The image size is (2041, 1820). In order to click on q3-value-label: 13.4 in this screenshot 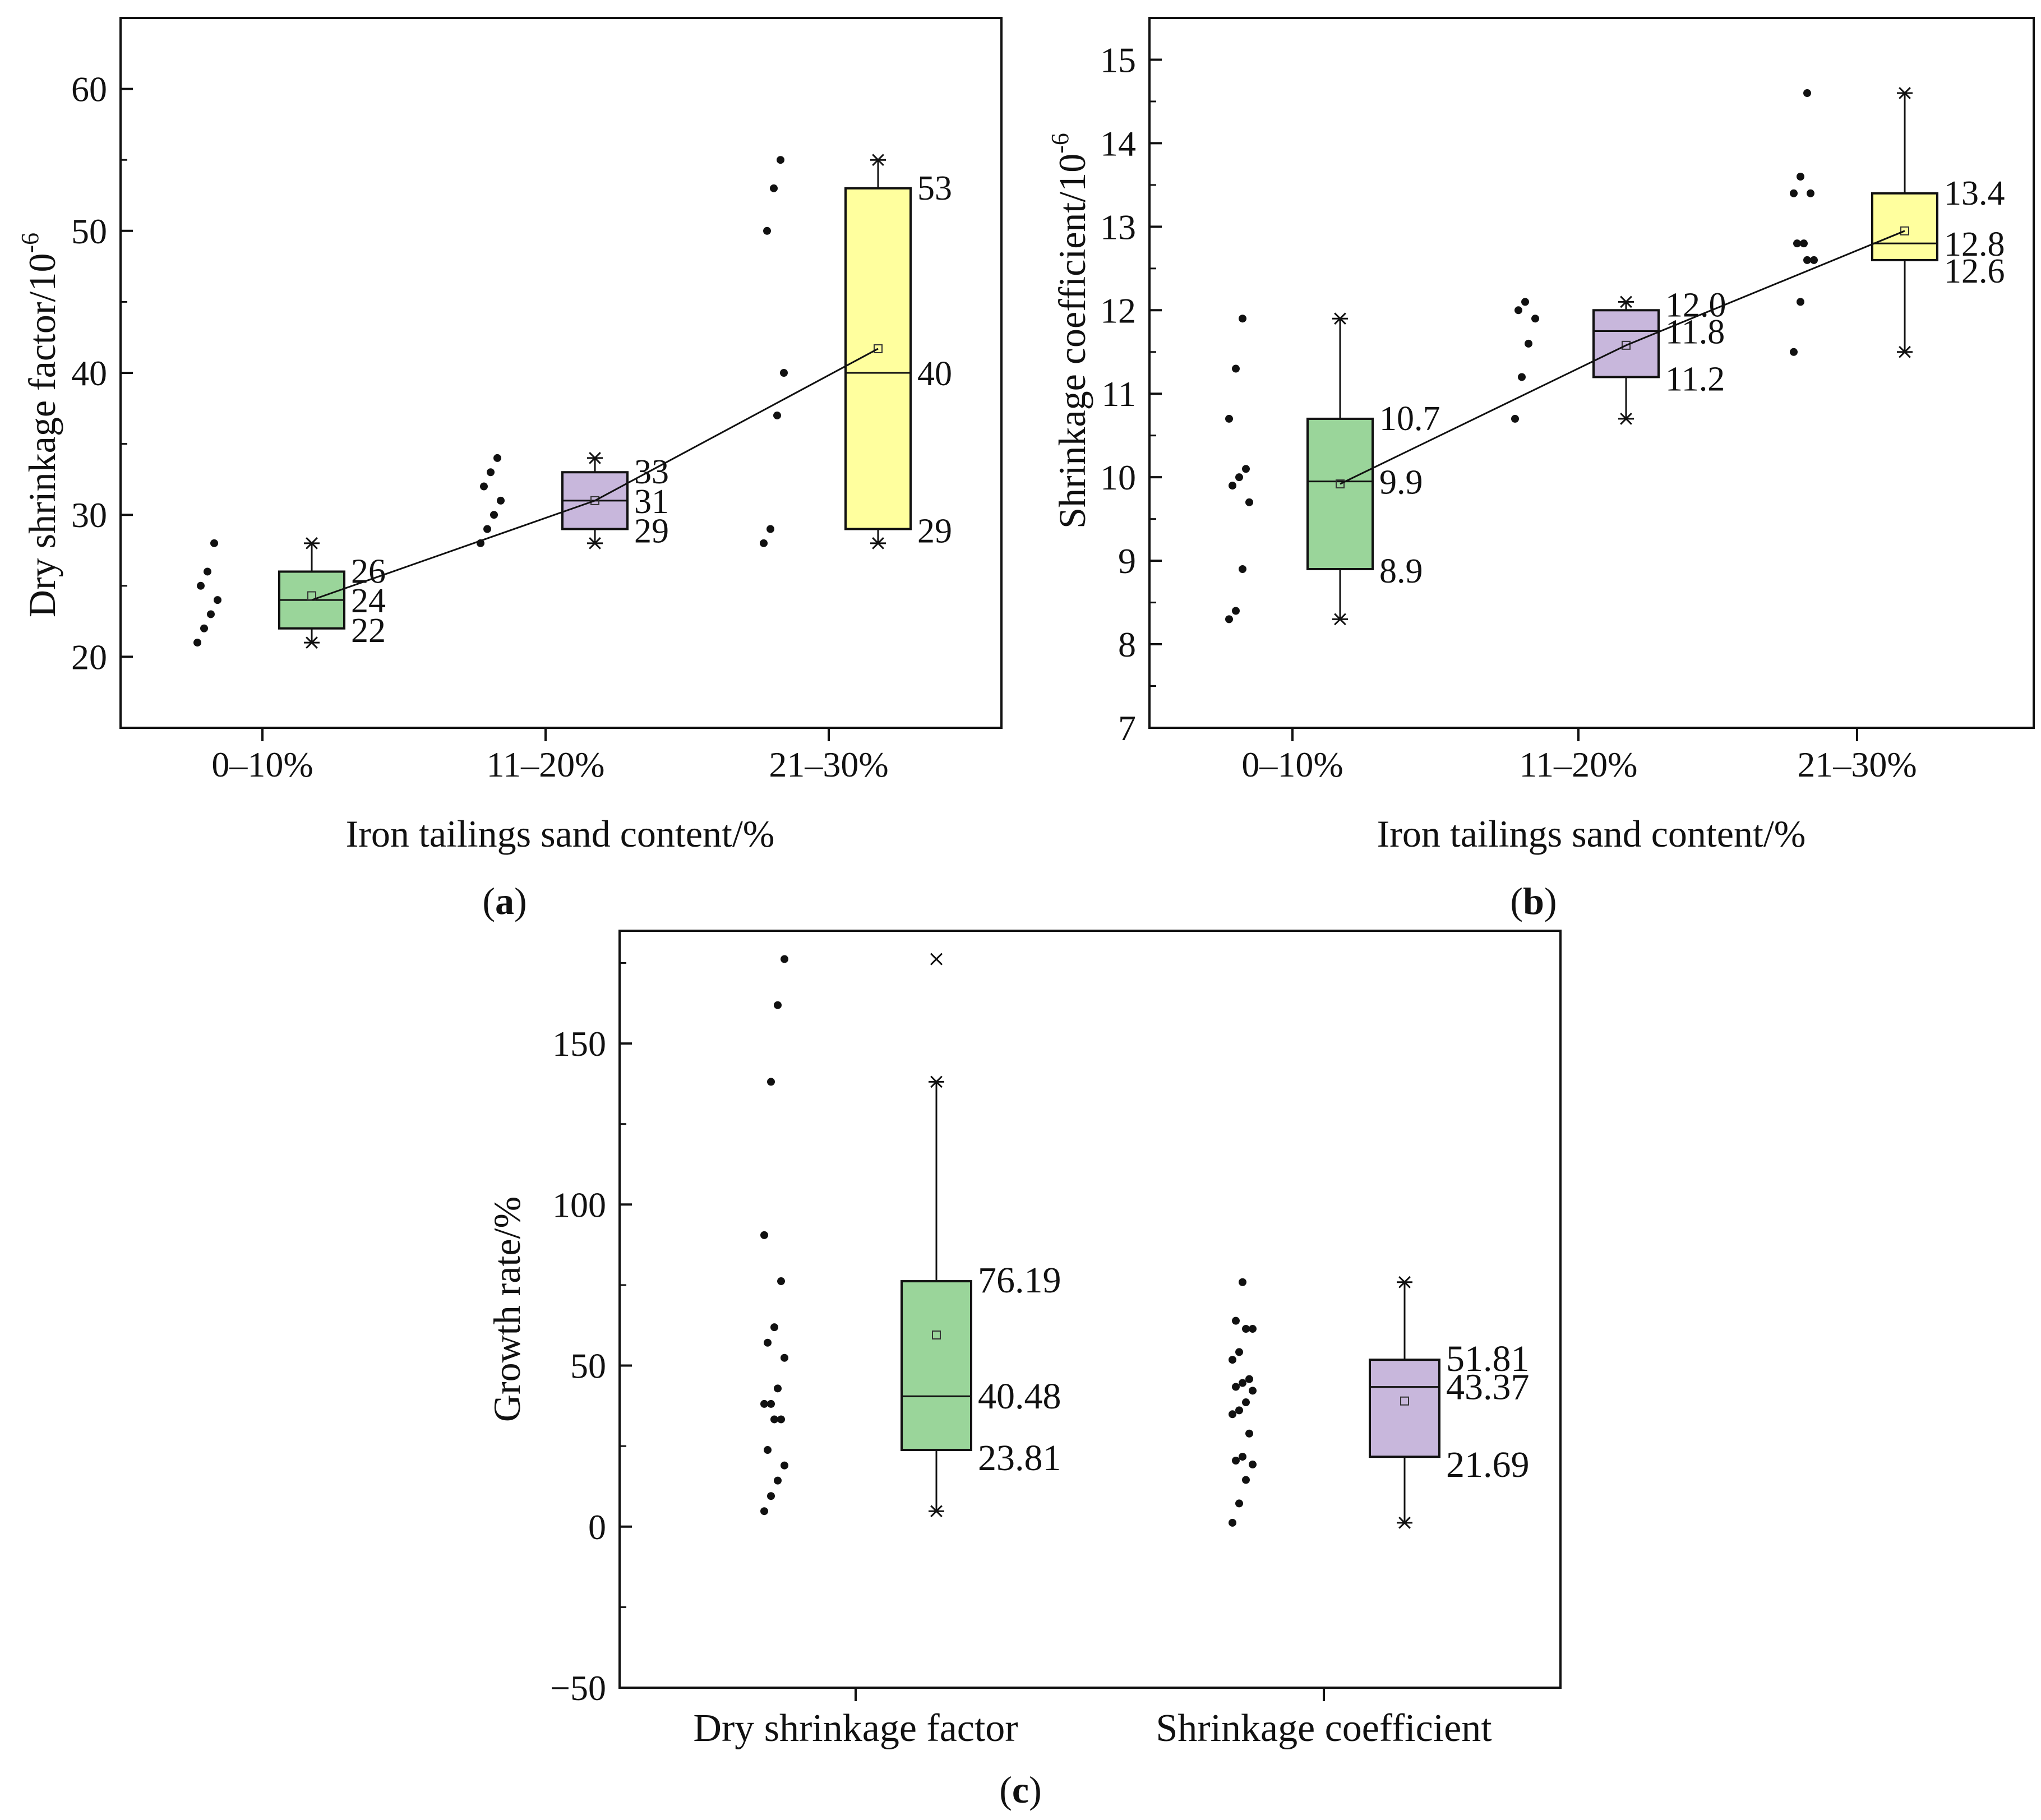, I will do `click(1974, 194)`.